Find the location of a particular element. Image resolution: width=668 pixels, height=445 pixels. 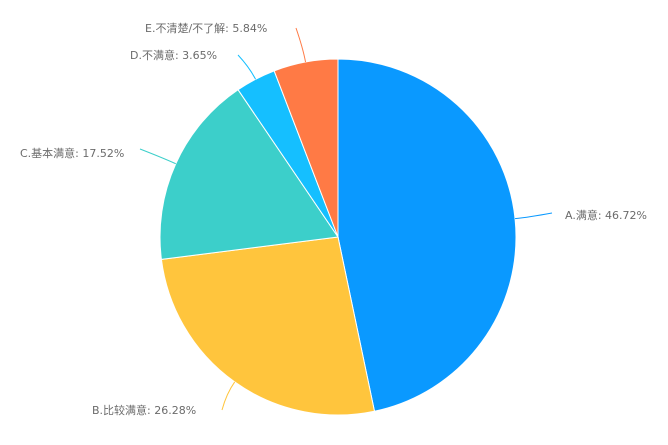

slice-label: B.比较满意: 26.28% is located at coordinates (144, 410).